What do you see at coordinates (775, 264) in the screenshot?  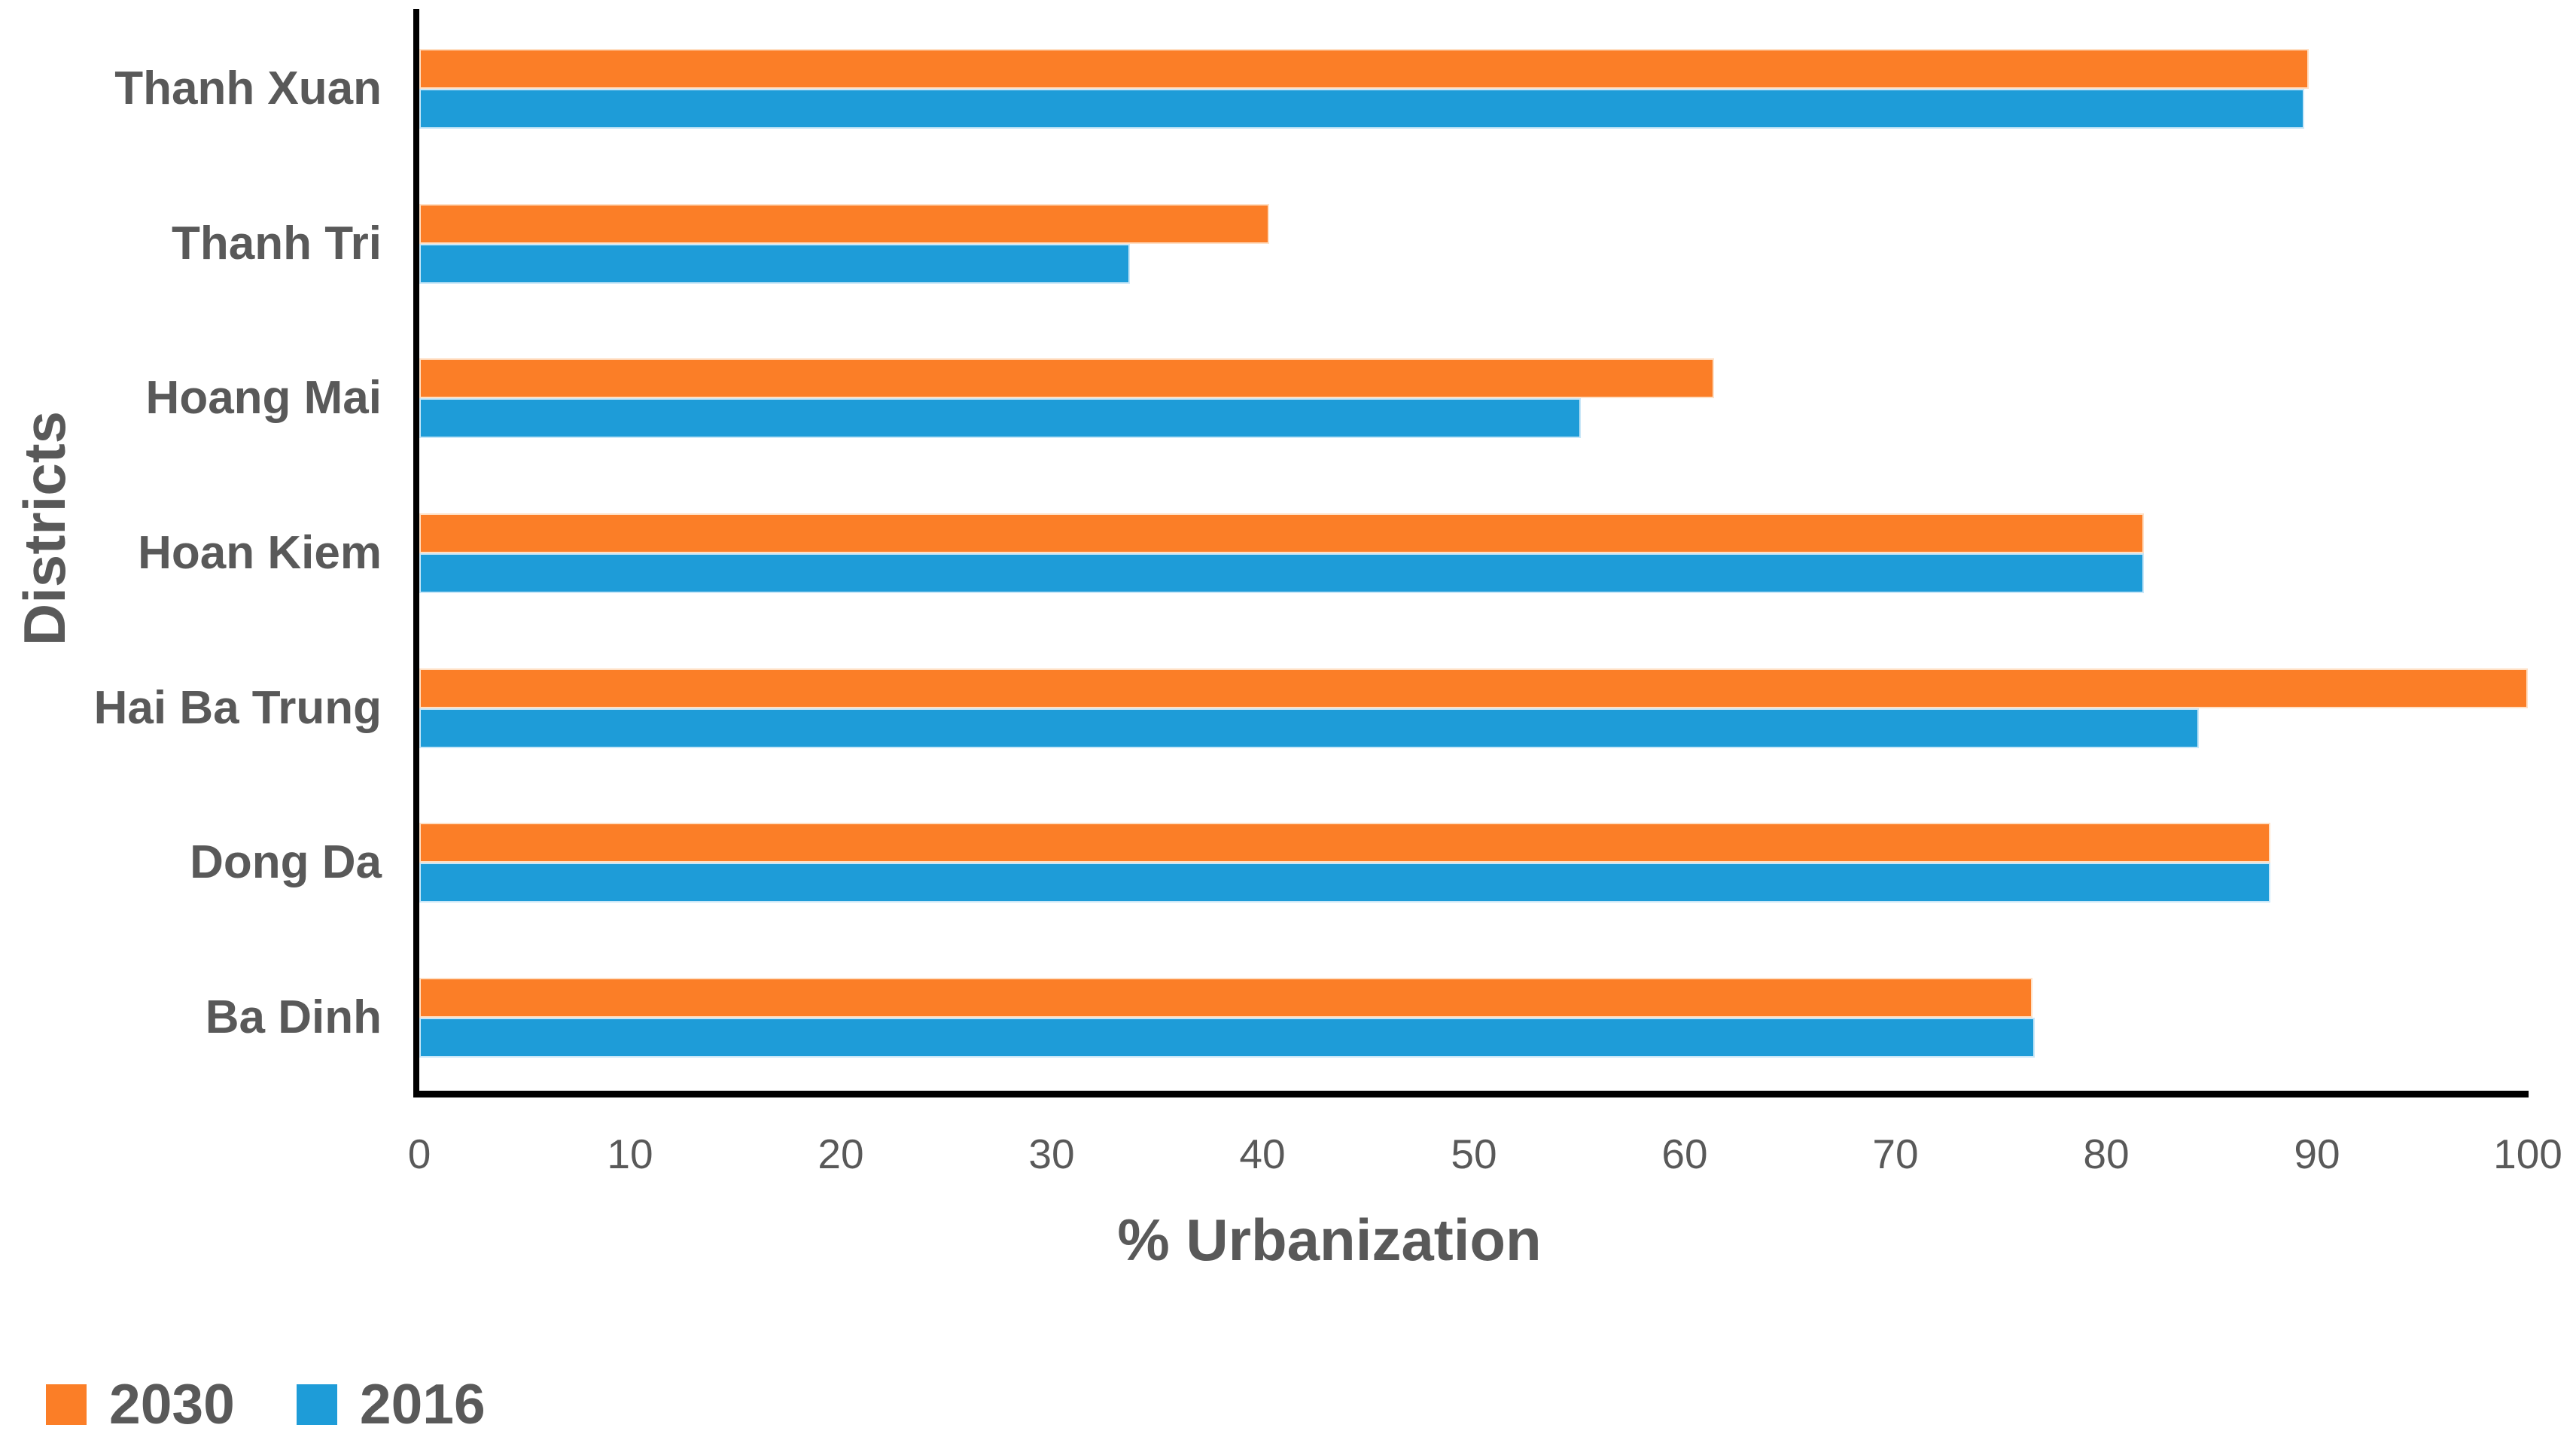 I see `bar-2016-thanh-tri` at bounding box center [775, 264].